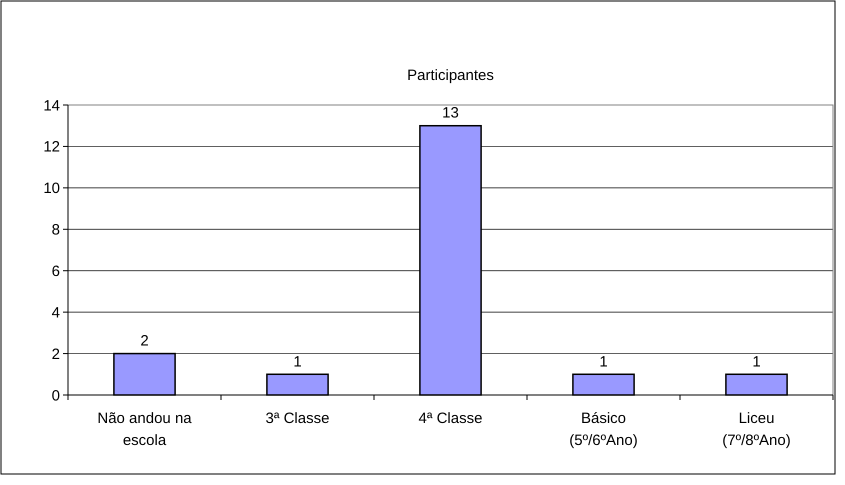 This screenshot has width=845, height=485. I want to click on y-tick-label: 2, so click(56, 354).